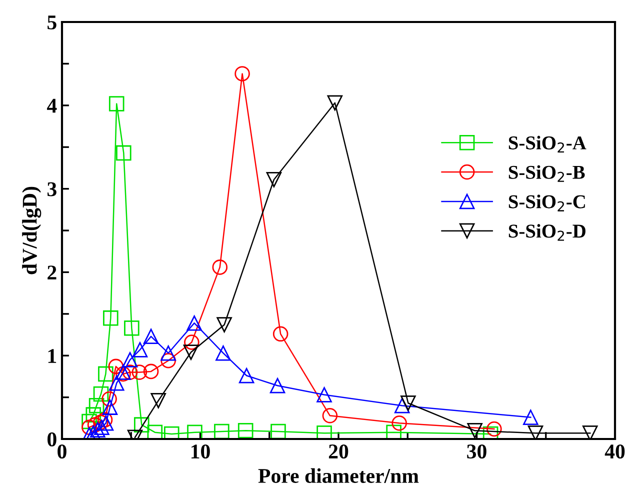  Describe the element at coordinates (52, 189) in the screenshot. I see `y-tick-label: 3` at that location.